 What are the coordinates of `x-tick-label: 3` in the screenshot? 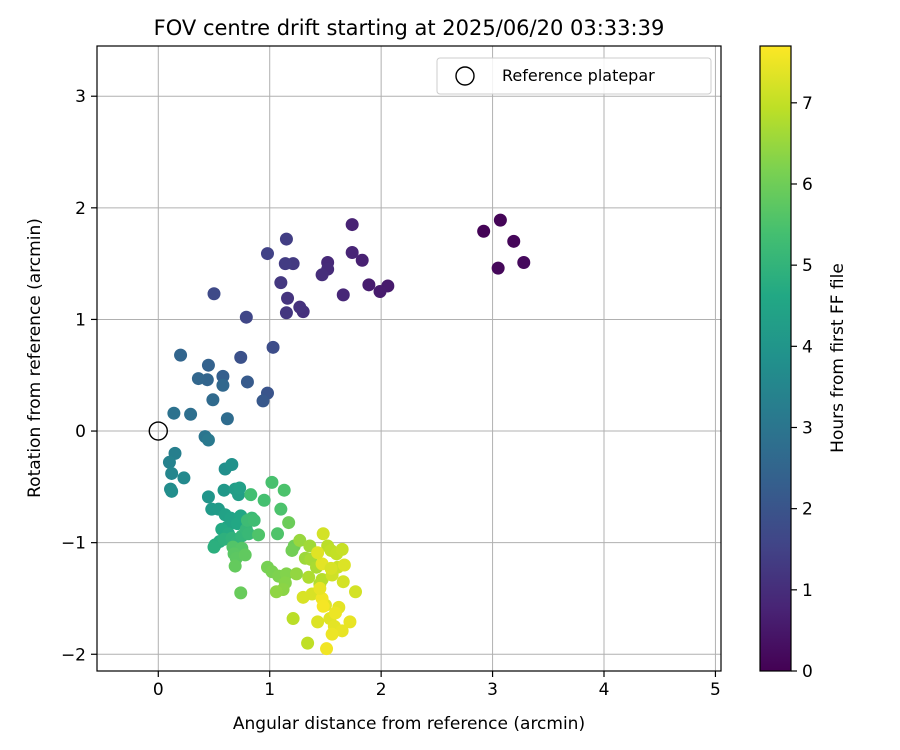 It's located at (492, 690).